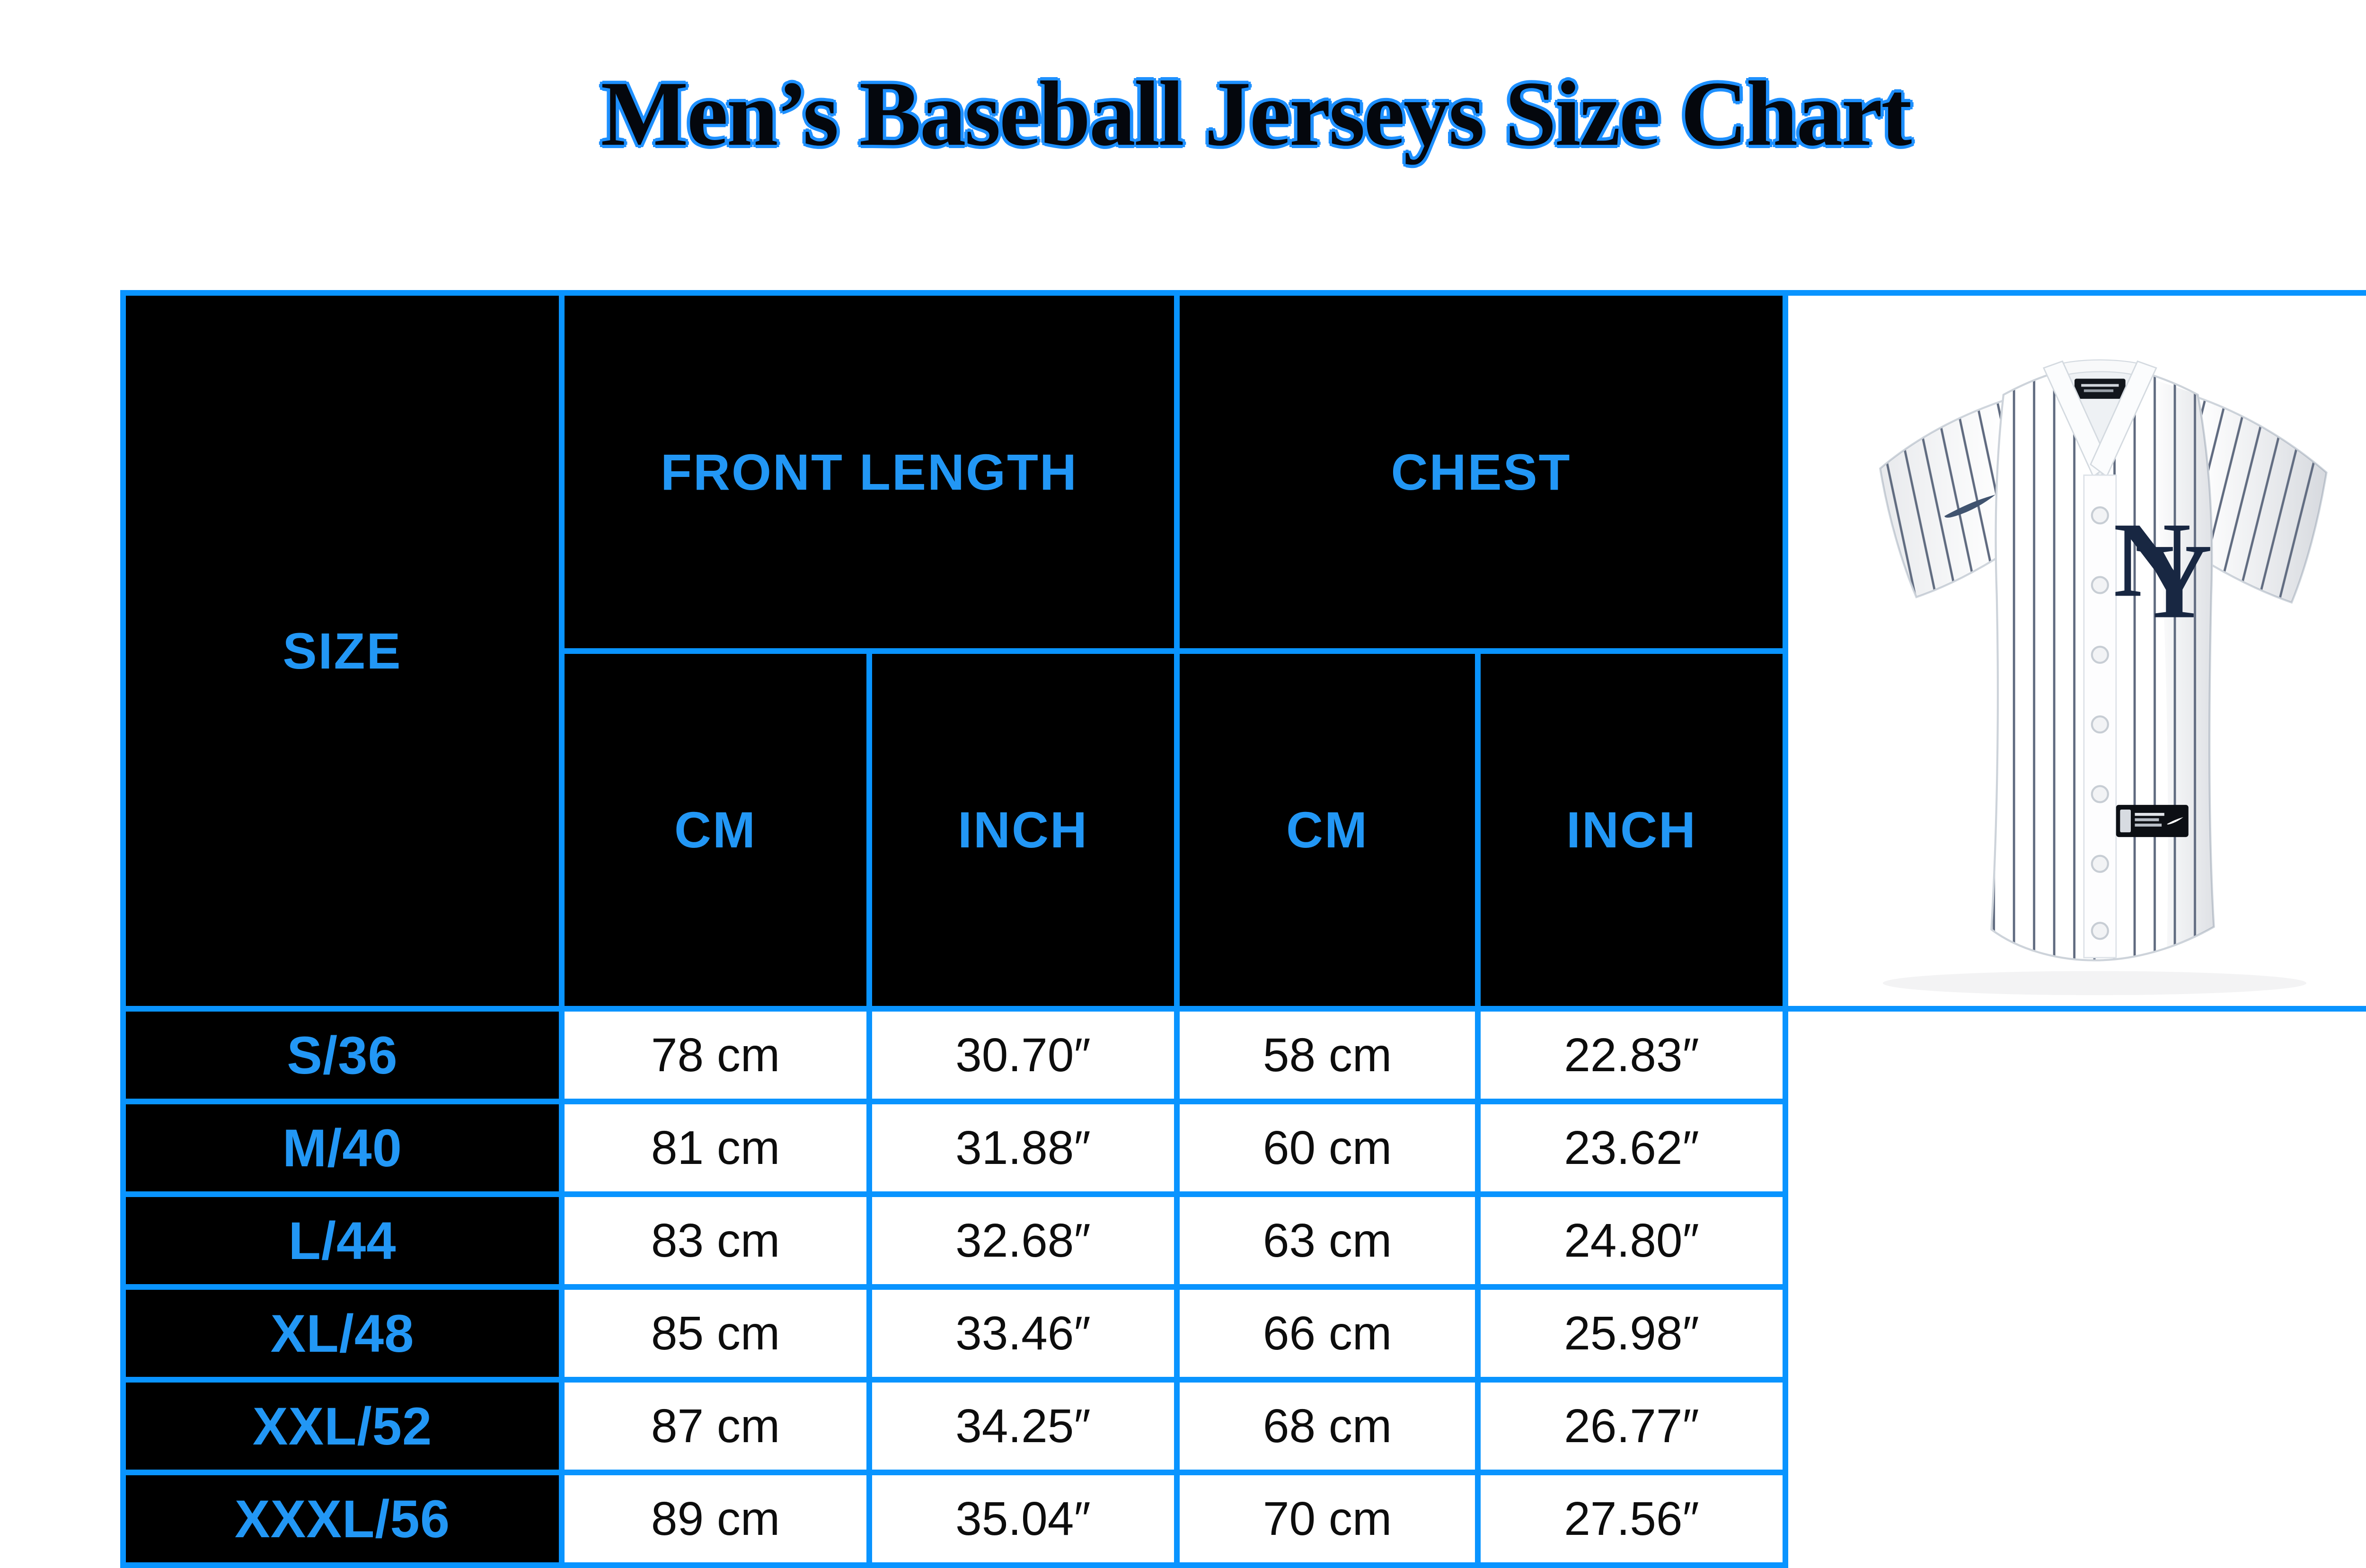  What do you see at coordinates (1942, 498) in the screenshot?
I see `jersey-left-sleeve` at bounding box center [1942, 498].